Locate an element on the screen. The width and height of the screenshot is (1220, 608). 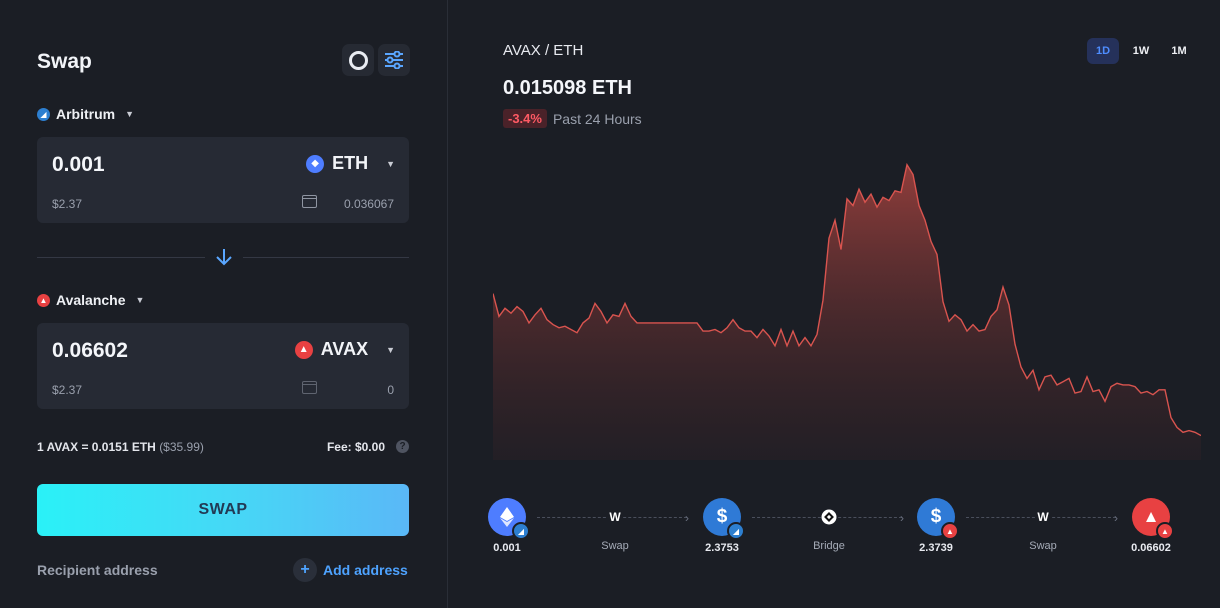
swap-title: Swap is located at coordinates (64, 61).